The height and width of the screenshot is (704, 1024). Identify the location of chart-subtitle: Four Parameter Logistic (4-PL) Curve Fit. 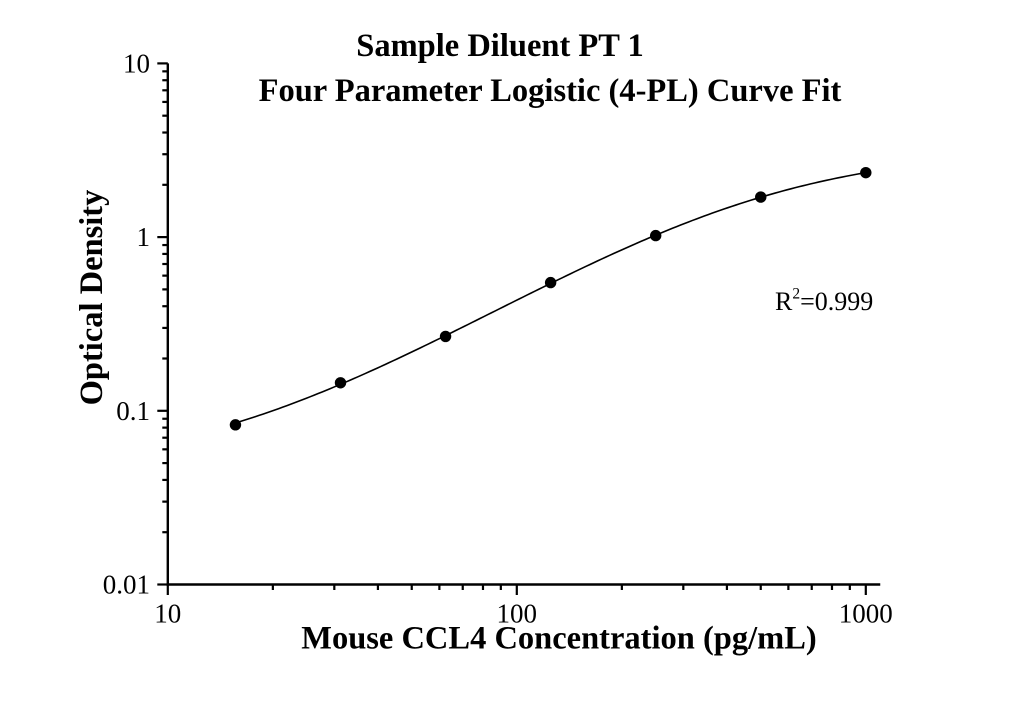
(550, 91).